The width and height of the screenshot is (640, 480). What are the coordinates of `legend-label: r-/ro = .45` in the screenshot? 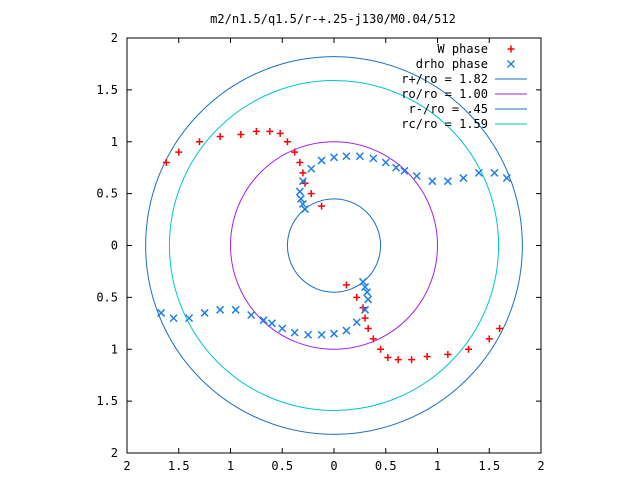 It's located at (448, 109).